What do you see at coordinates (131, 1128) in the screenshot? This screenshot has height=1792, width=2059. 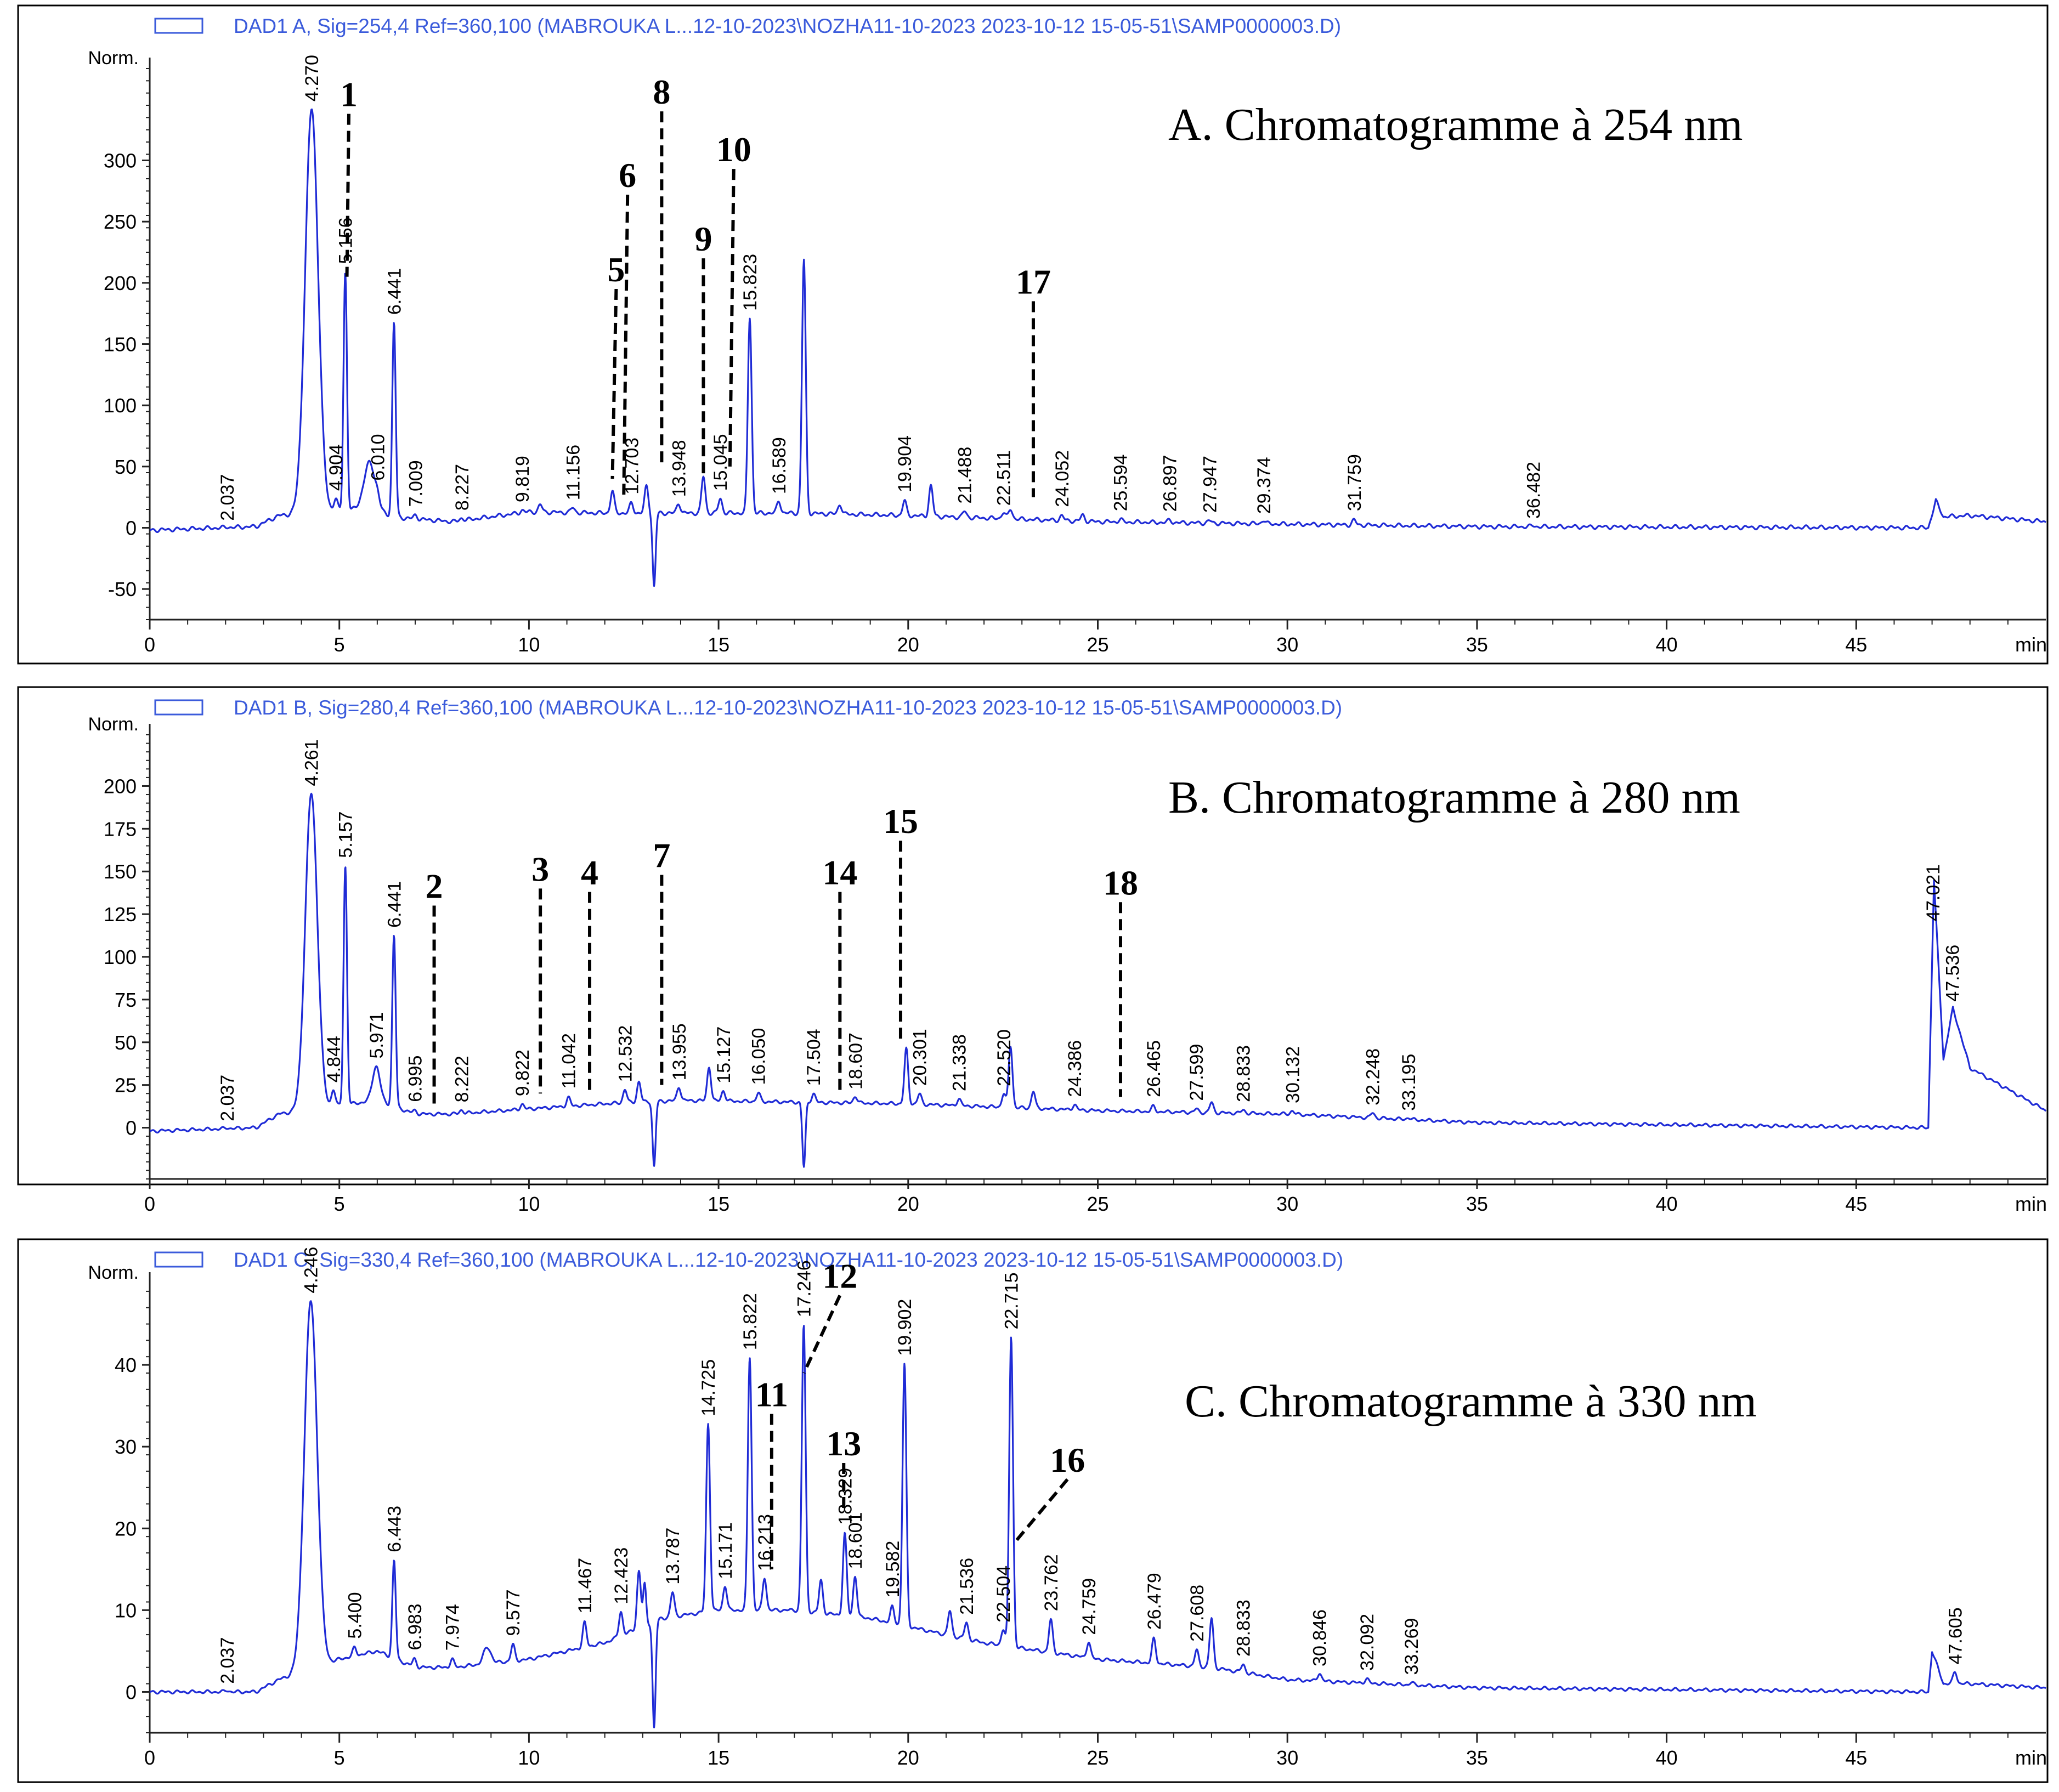 I see `y-tick-label: 0` at bounding box center [131, 1128].